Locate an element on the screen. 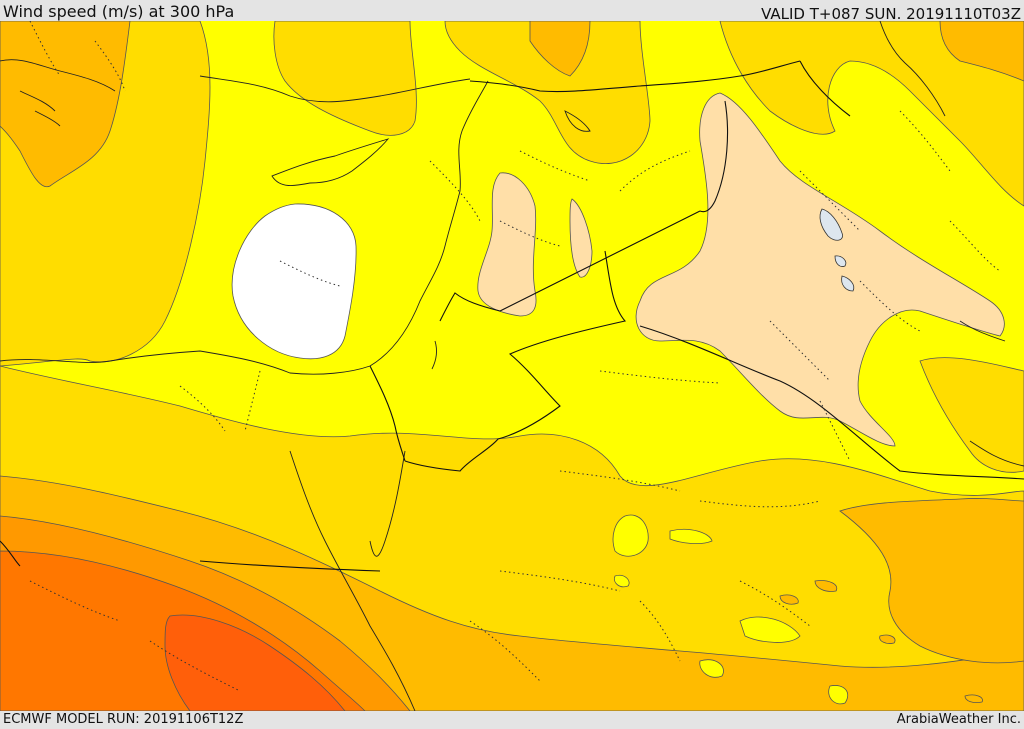  band-red-orange-core is located at coordinates (255, 662).